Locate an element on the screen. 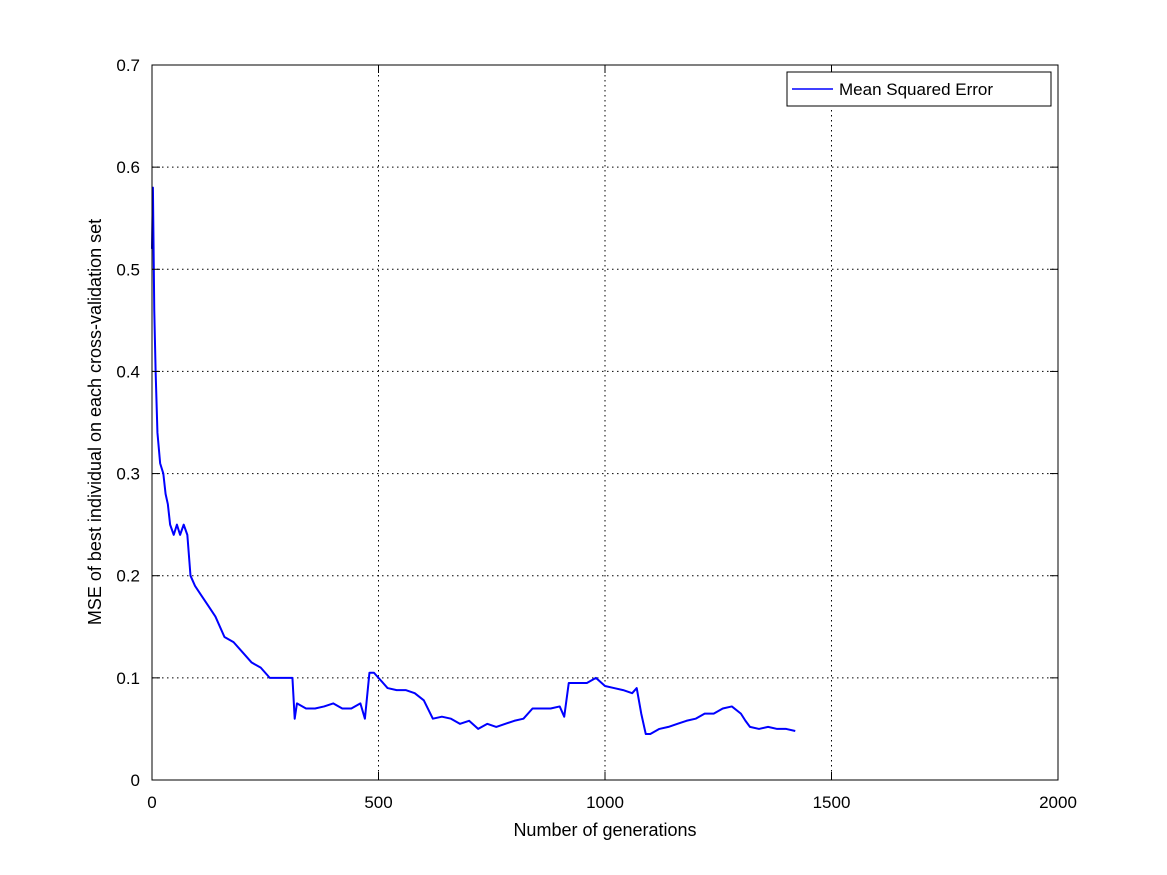  x-axis-title: Number of generations is located at coordinates (604, 830).